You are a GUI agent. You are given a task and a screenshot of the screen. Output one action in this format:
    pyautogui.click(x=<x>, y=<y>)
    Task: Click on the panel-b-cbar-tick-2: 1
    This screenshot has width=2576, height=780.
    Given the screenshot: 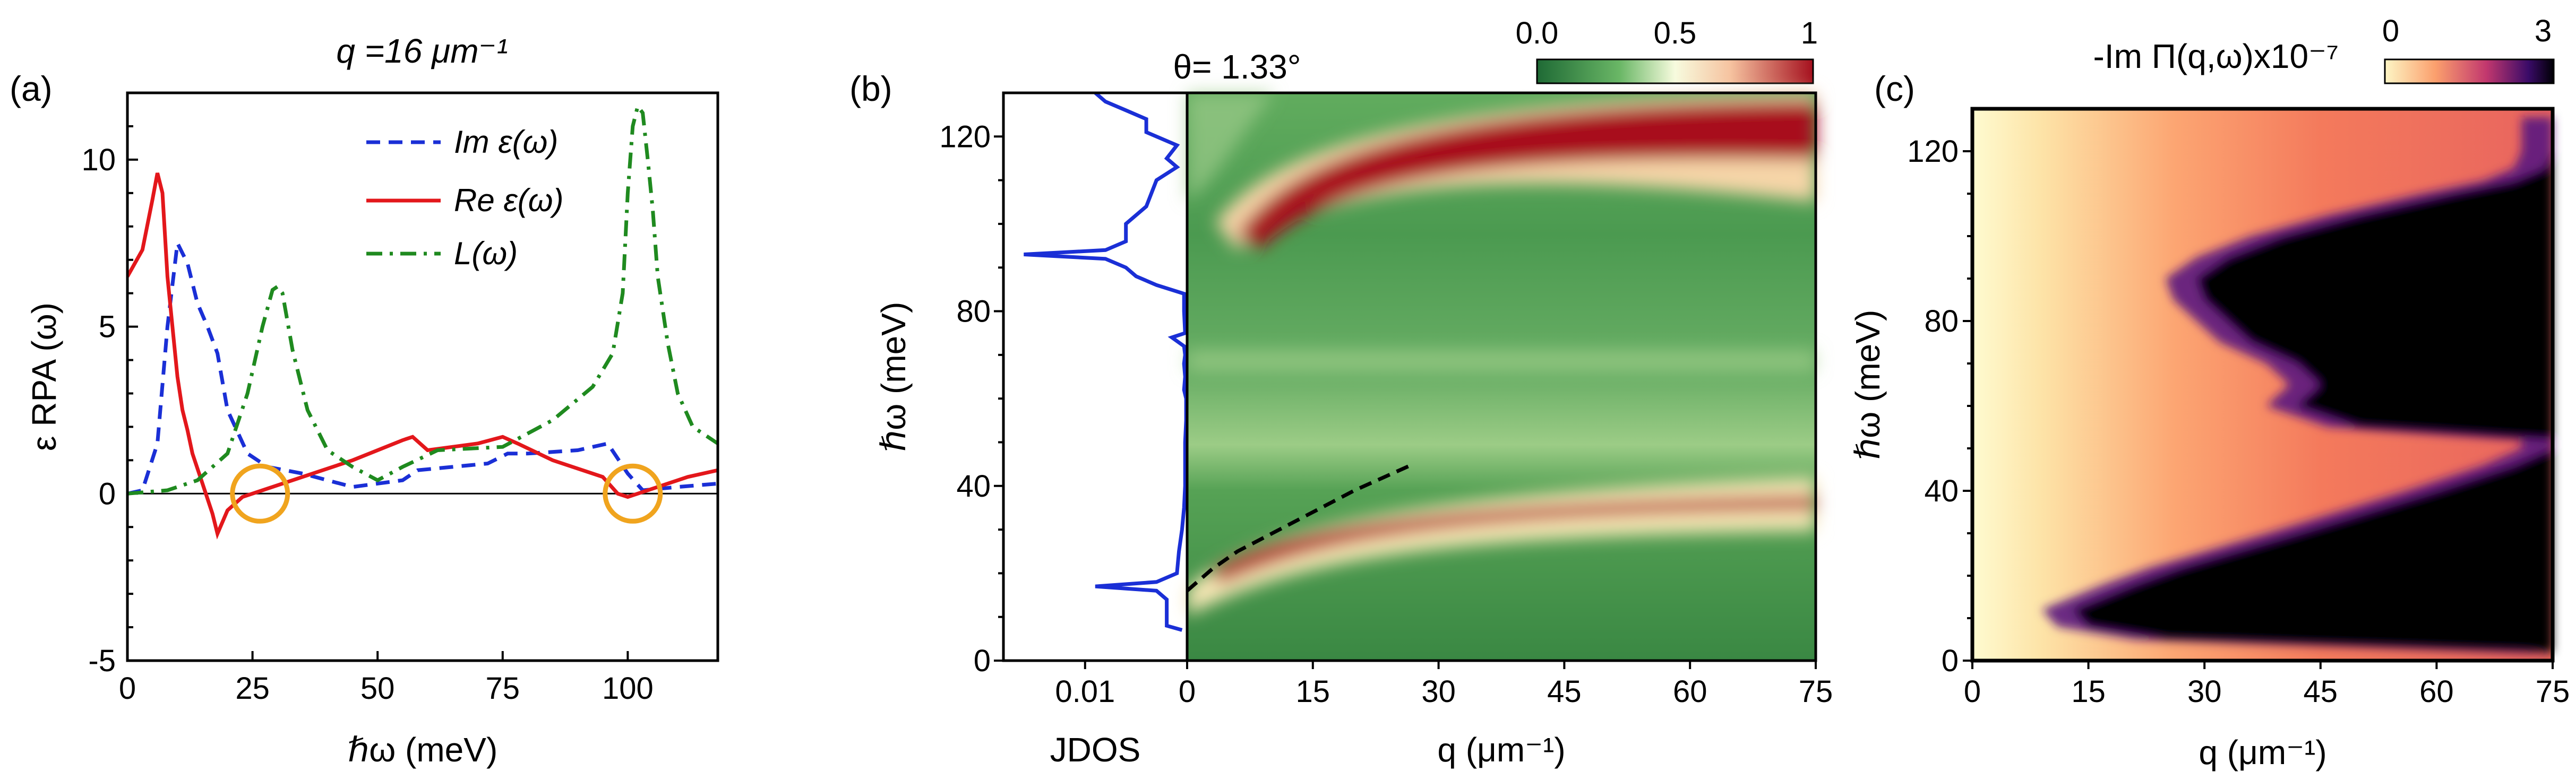 What is the action you would take?
    pyautogui.click(x=1810, y=33)
    